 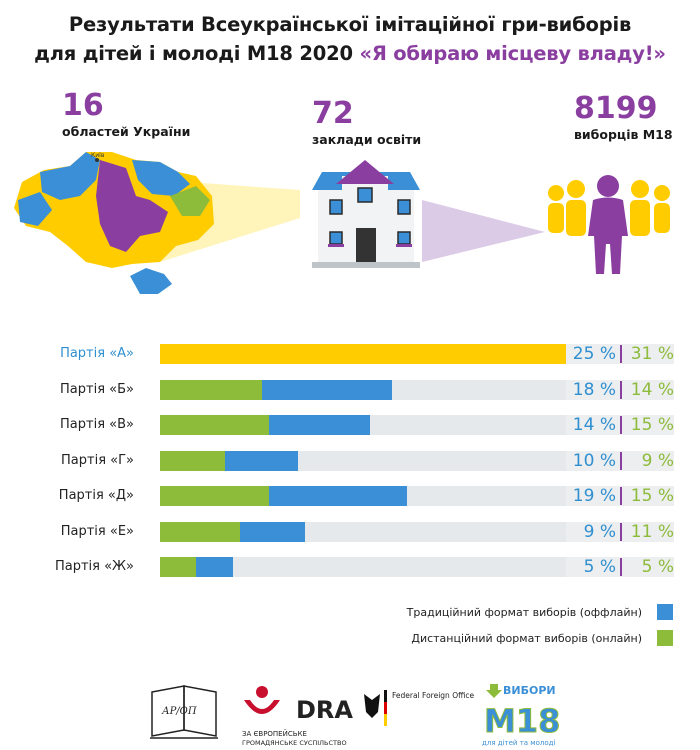 I want to click on party-label: Партія «Ж», so click(x=94, y=566).